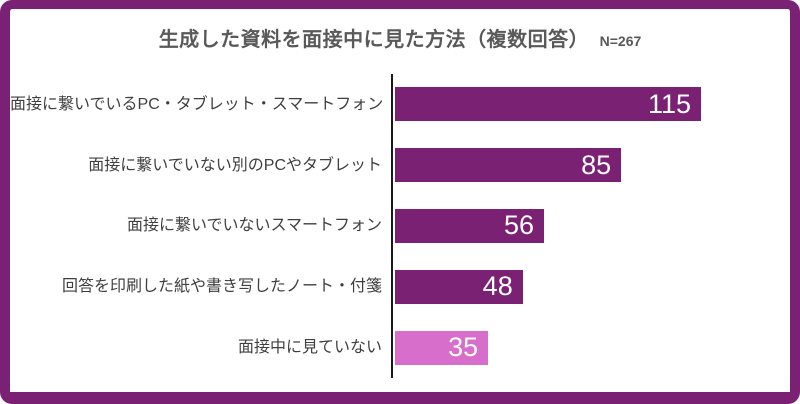 This screenshot has width=800, height=404. Describe the element at coordinates (463, 347) in the screenshot. I see `value-label: 35` at that location.